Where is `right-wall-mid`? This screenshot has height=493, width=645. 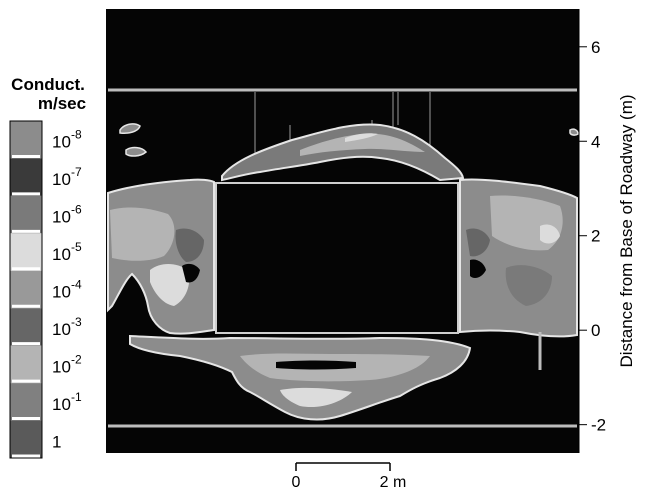
right-wall-mid is located at coordinates (528, 285).